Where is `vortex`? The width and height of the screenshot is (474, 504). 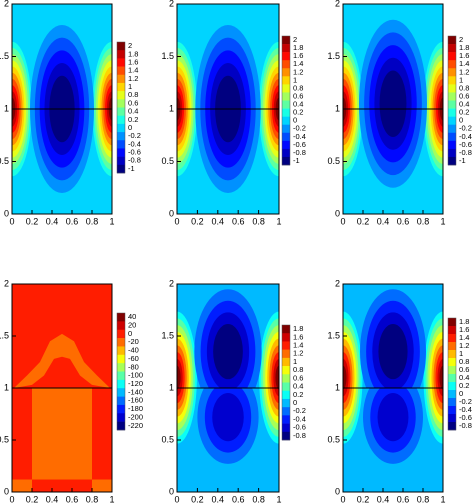 vortex is located at coordinates (228, 338).